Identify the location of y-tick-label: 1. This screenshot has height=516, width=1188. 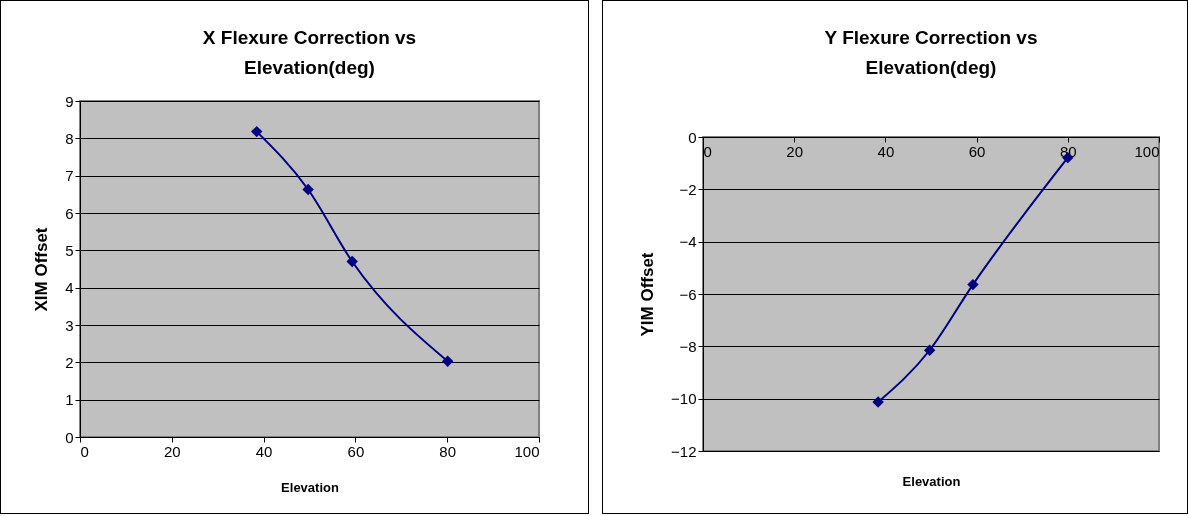
(69, 400).